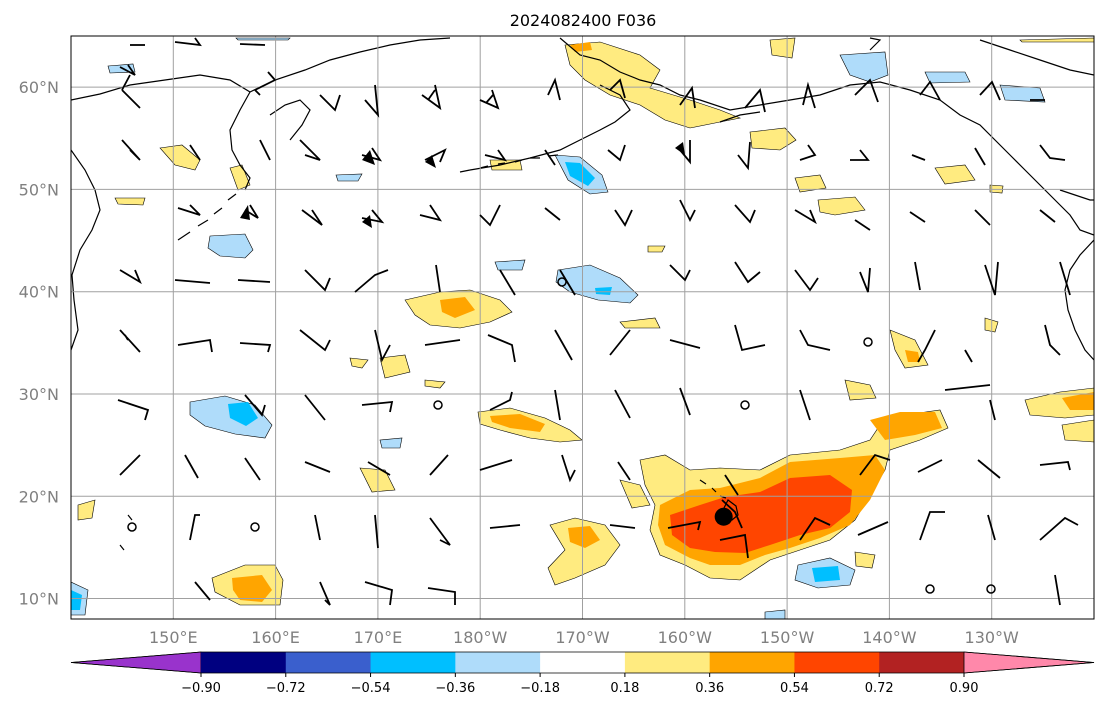 This screenshot has width=1105, height=712. I want to click on colorbar-tick-label: −0.90, so click(201, 688).